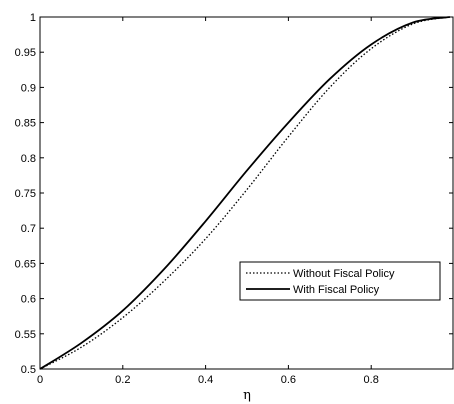 The width and height of the screenshot is (454, 404). What do you see at coordinates (25, 53) in the screenshot?
I see `y-tick-label: 0.95` at bounding box center [25, 53].